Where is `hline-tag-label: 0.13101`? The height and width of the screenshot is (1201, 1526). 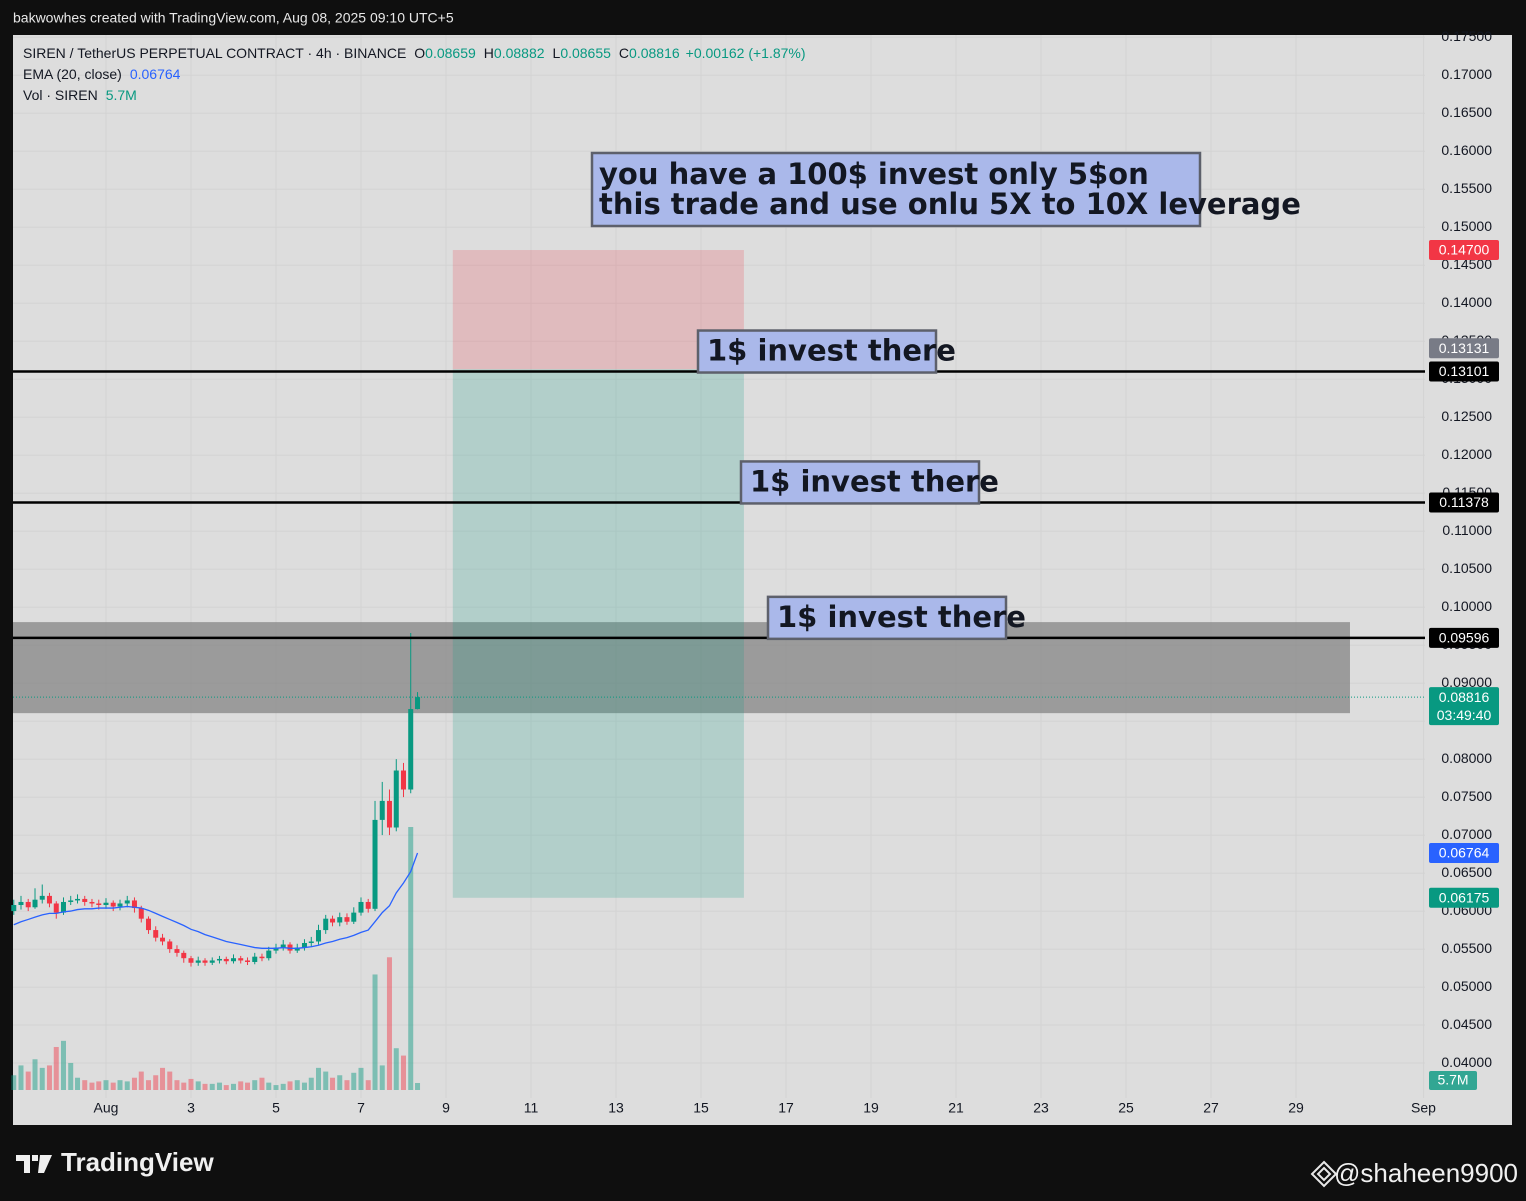 hline-tag-label: 0.13101 is located at coordinates (1464, 371).